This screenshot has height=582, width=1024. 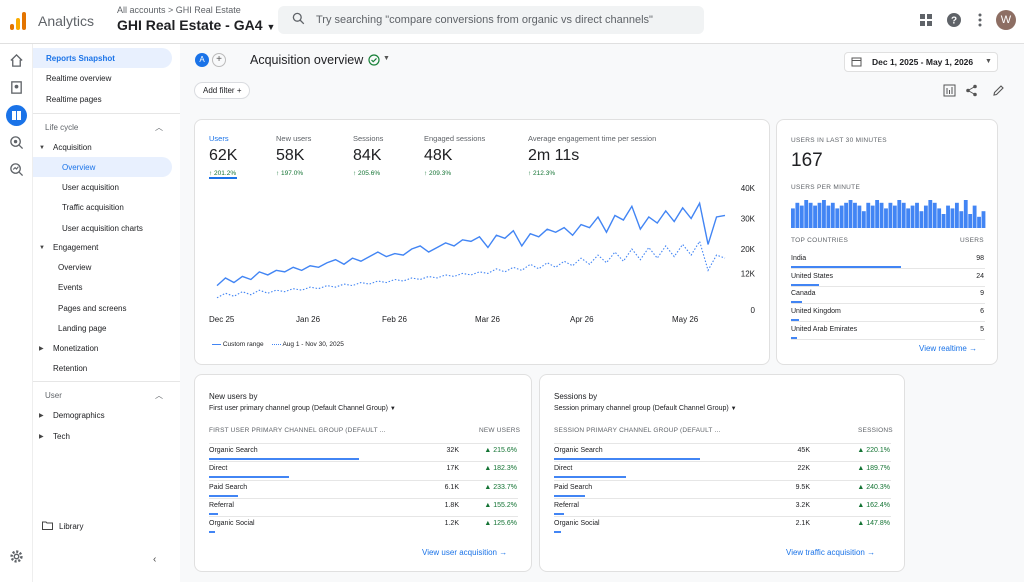 I want to click on sidebar-item-engagement: Engagement, so click(x=76, y=247).